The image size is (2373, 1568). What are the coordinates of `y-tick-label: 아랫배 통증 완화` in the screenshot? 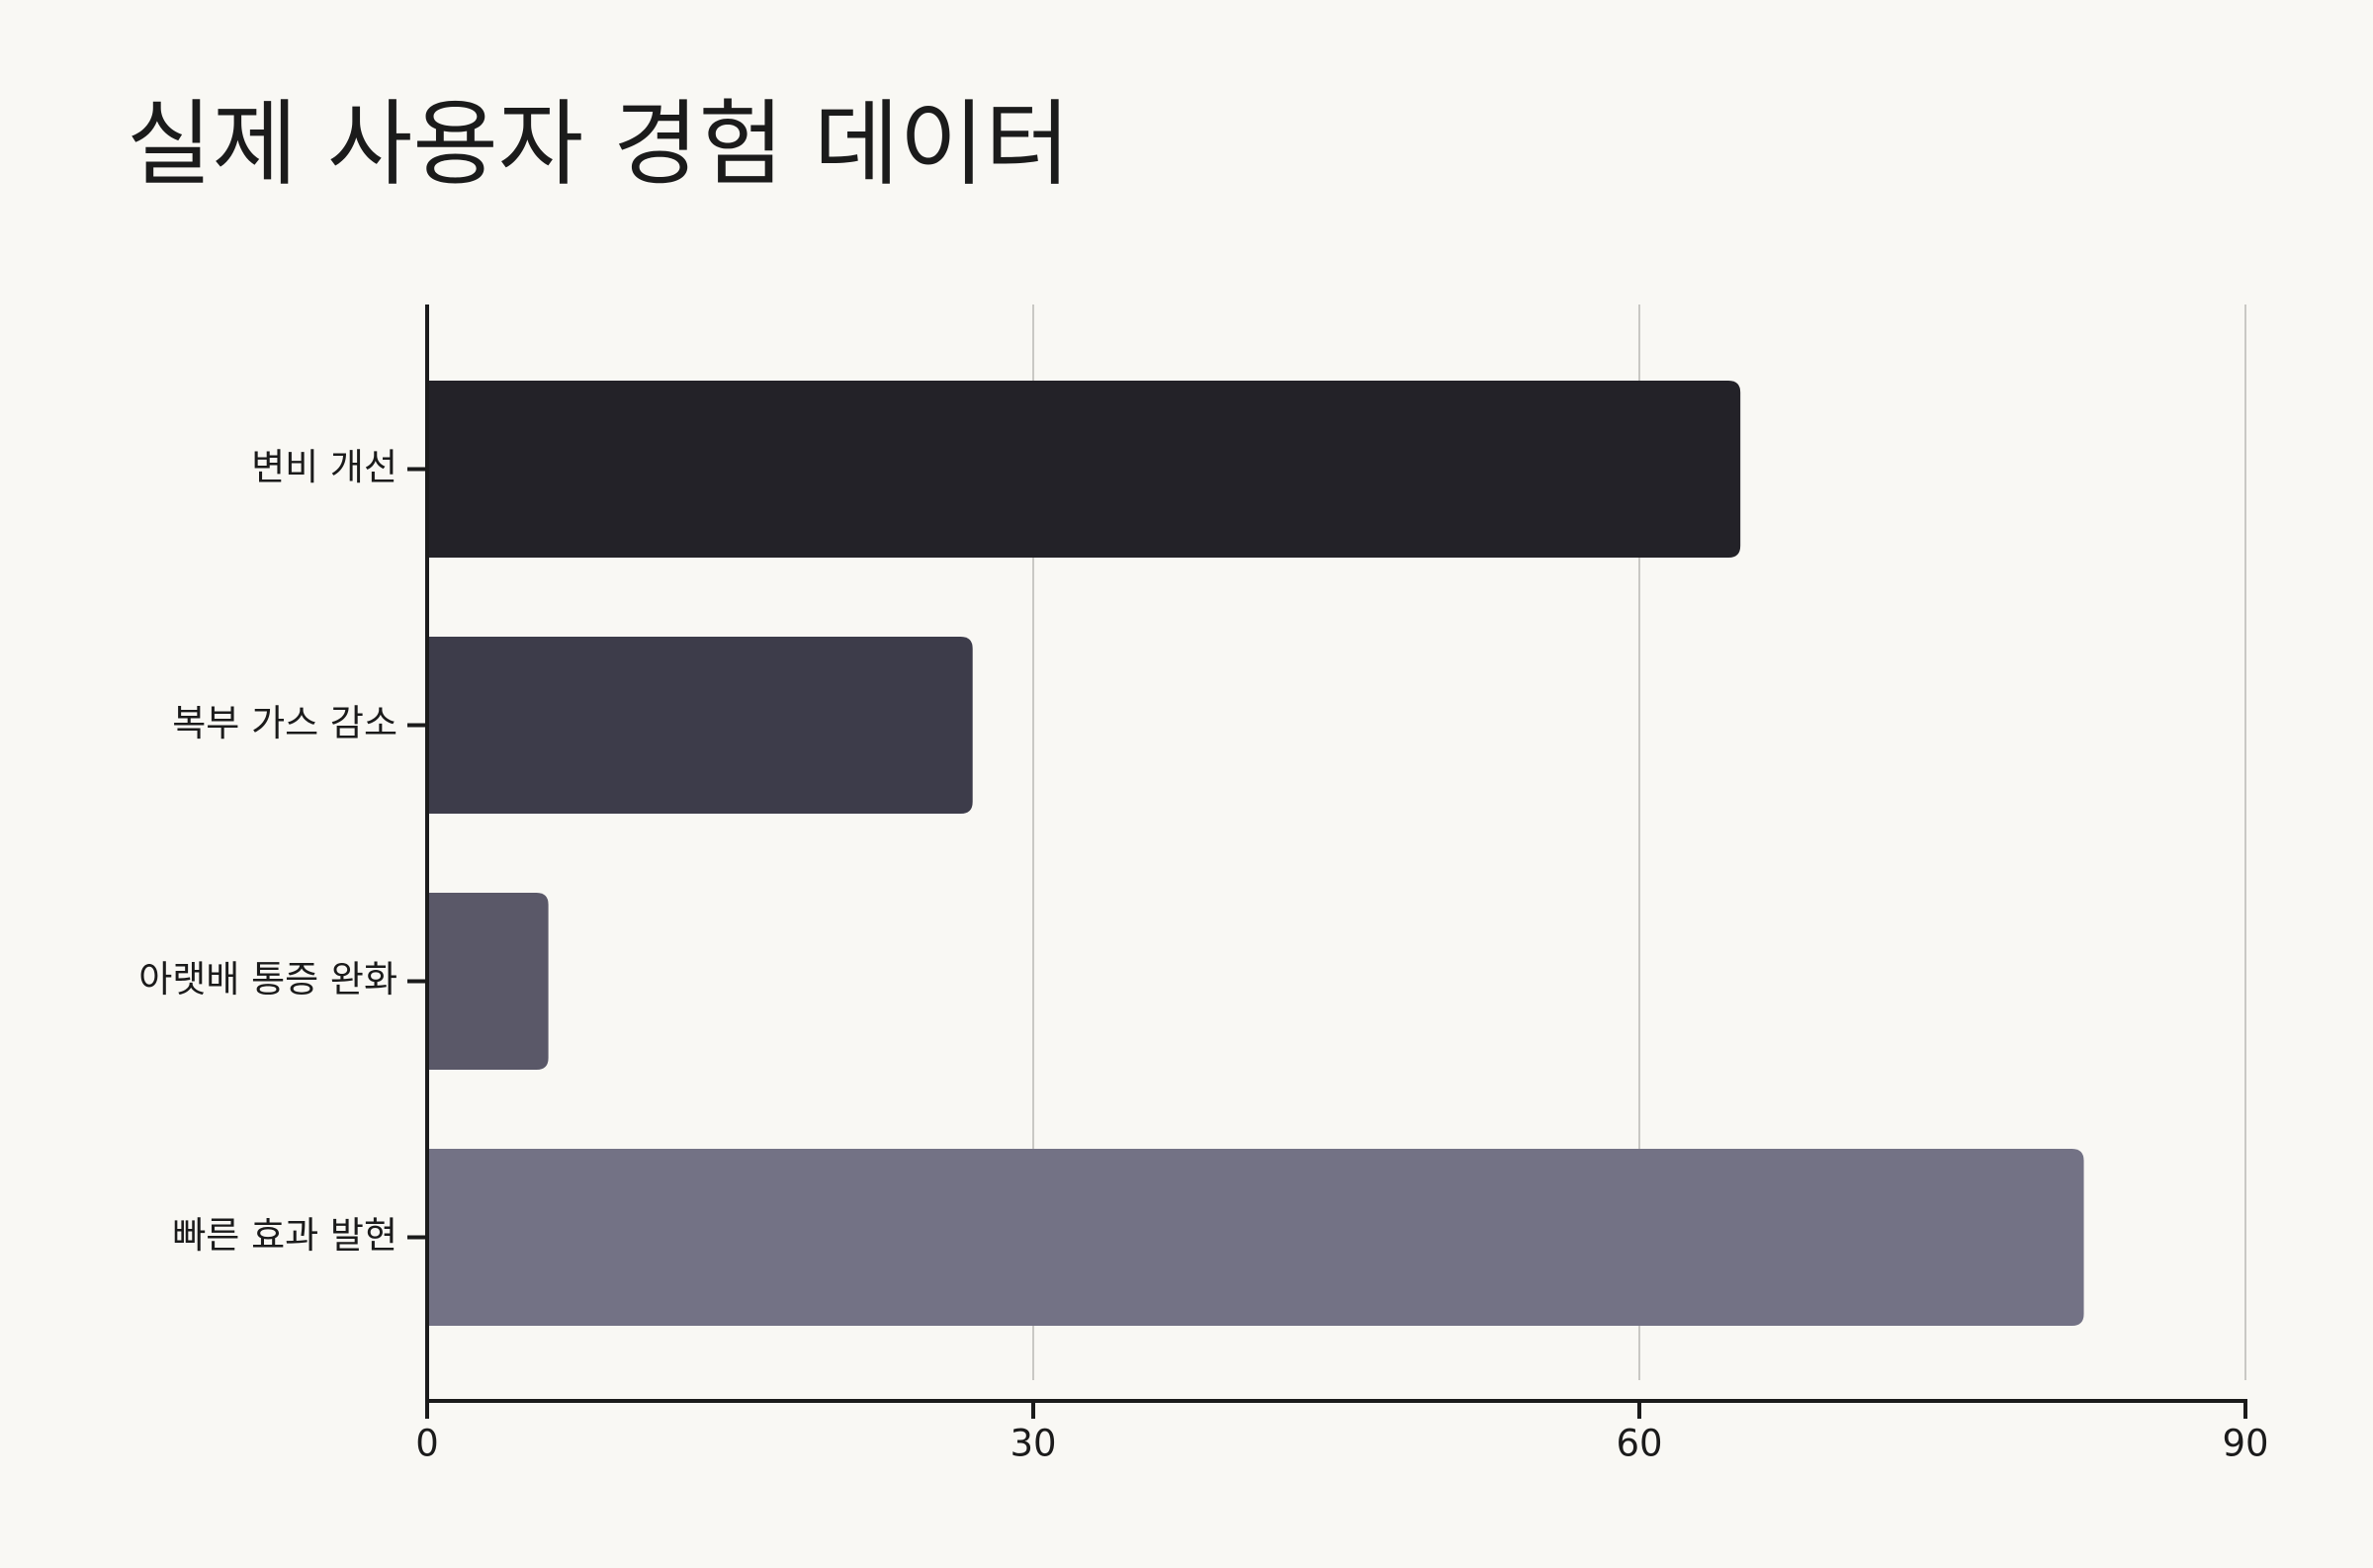 It's located at (267, 980).